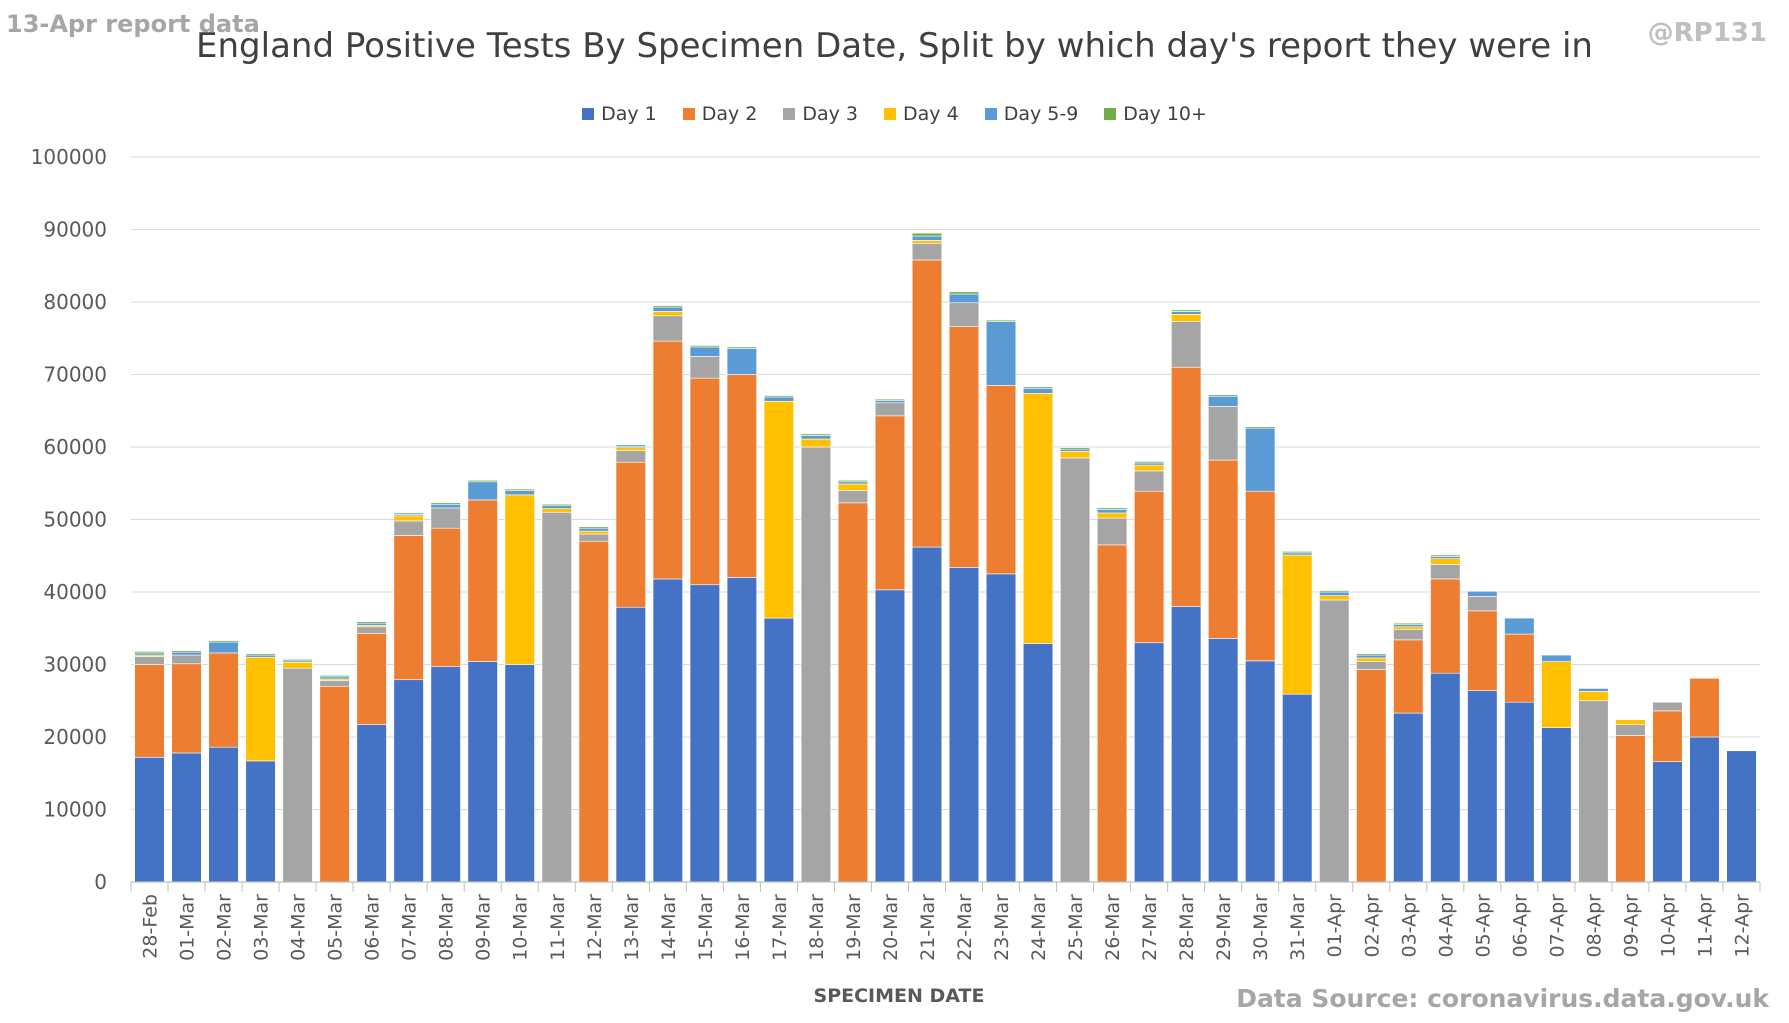 The height and width of the screenshot is (1023, 1789). Describe the element at coordinates (704, 351) in the screenshot. I see `bar-segment-day-5-9-15-mar` at that location.